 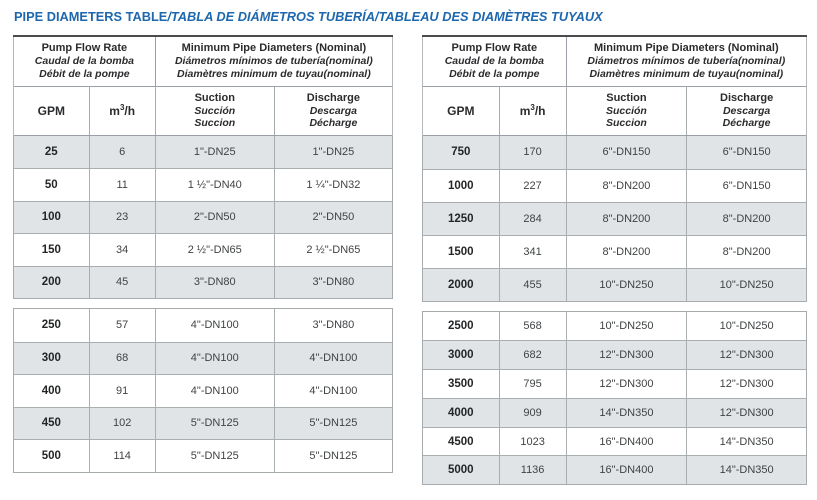 I want to click on table-row: 500 114 5"-DN125 5"-DN125, so click(x=203, y=455).